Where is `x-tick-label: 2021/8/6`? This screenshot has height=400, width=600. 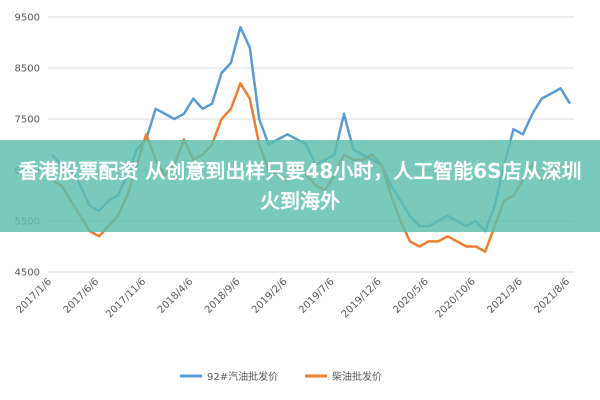 x-tick-label: 2021/8/6 is located at coordinates (553, 296).